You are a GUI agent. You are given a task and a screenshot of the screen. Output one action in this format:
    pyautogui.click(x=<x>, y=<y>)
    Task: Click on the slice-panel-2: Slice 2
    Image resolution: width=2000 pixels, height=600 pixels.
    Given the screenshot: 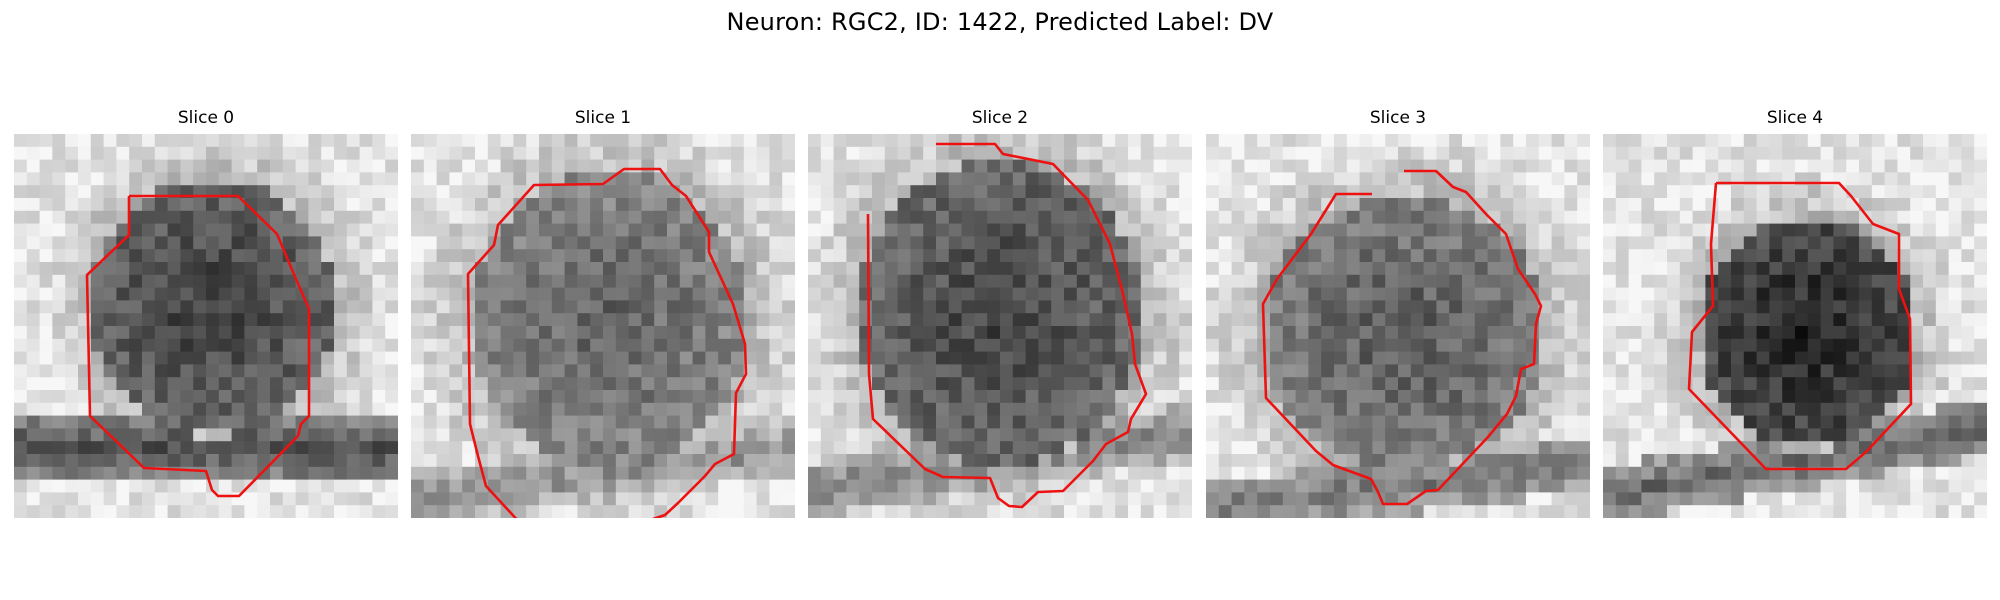 What is the action you would take?
    pyautogui.click(x=1000, y=313)
    